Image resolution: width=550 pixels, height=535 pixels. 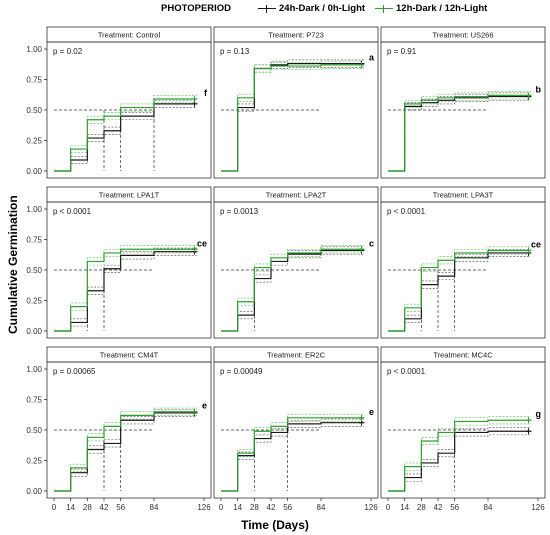 I want to click on panel-title: Treatment: LPA1T, so click(x=129, y=195).